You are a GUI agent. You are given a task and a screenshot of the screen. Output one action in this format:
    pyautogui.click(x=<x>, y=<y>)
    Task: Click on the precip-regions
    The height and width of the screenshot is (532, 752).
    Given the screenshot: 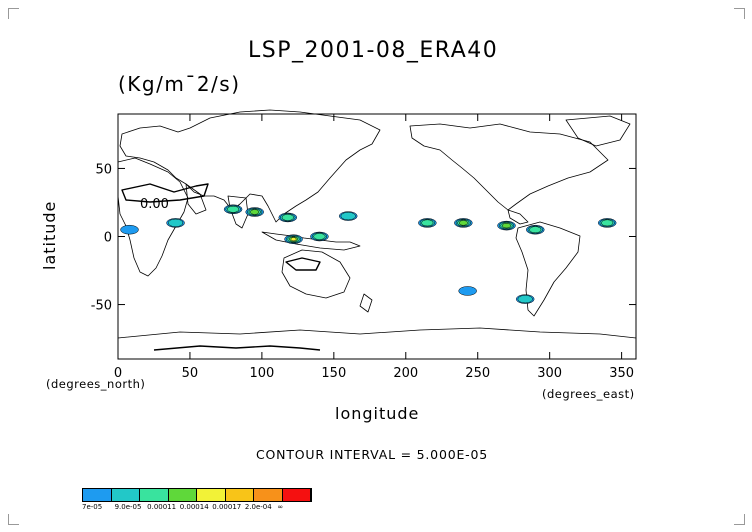 What is the action you would take?
    pyautogui.click(x=368, y=254)
    